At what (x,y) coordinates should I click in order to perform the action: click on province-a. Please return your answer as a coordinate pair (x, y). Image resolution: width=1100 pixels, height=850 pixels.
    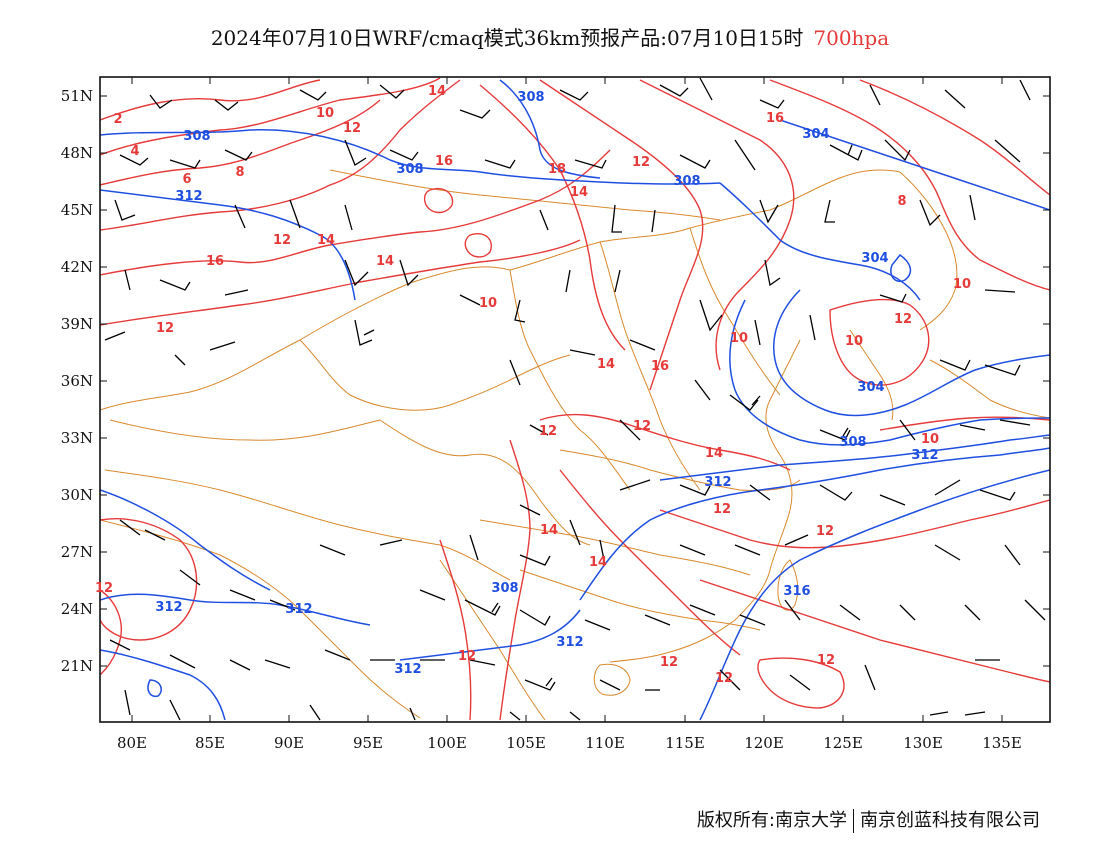
    Looking at the image, I should click on (435, 375).